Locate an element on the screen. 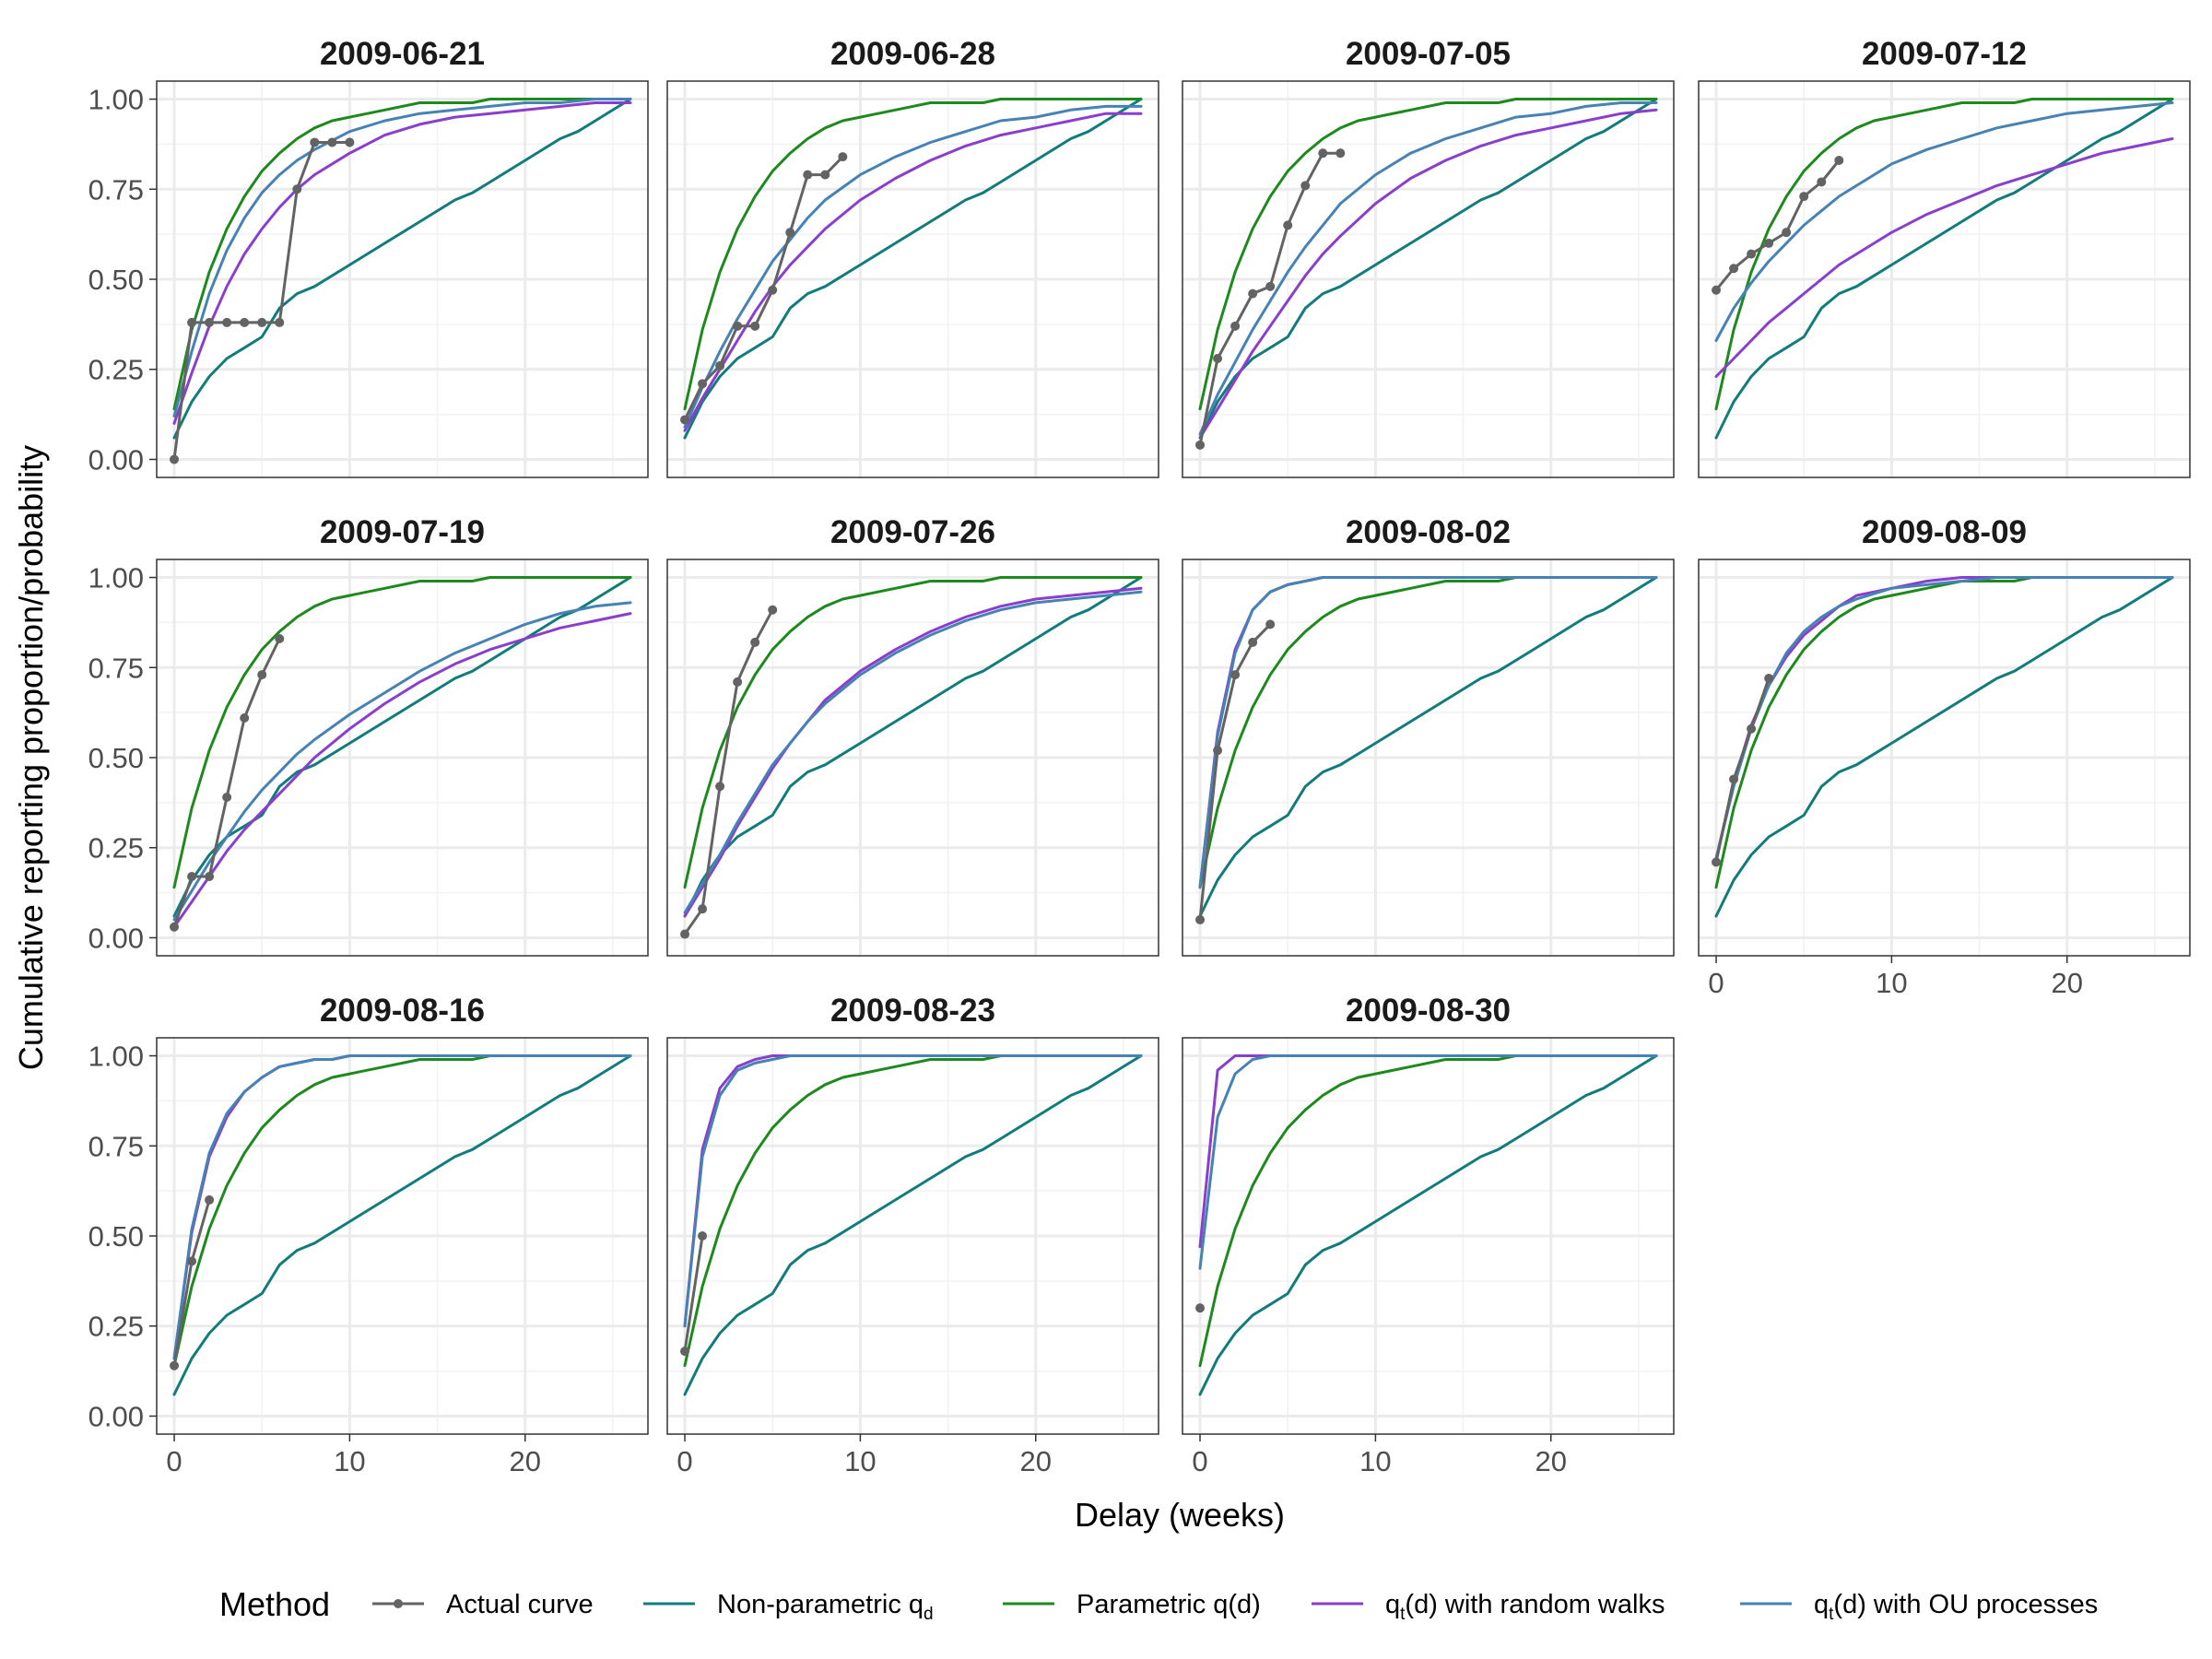  panel-title: 2009-08-16 is located at coordinates (402, 1011).